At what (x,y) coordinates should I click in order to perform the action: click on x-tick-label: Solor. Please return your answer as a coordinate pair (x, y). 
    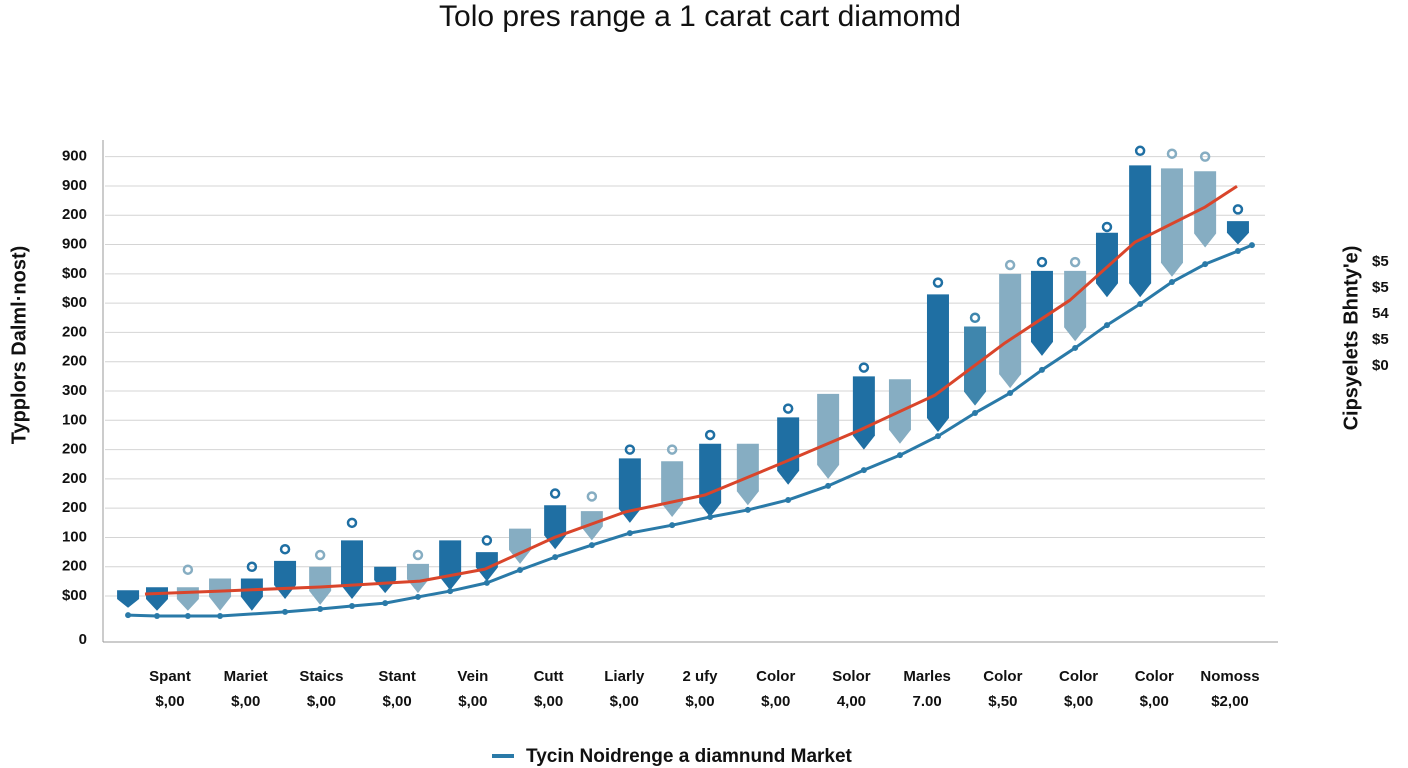
    Looking at the image, I should click on (851, 676).